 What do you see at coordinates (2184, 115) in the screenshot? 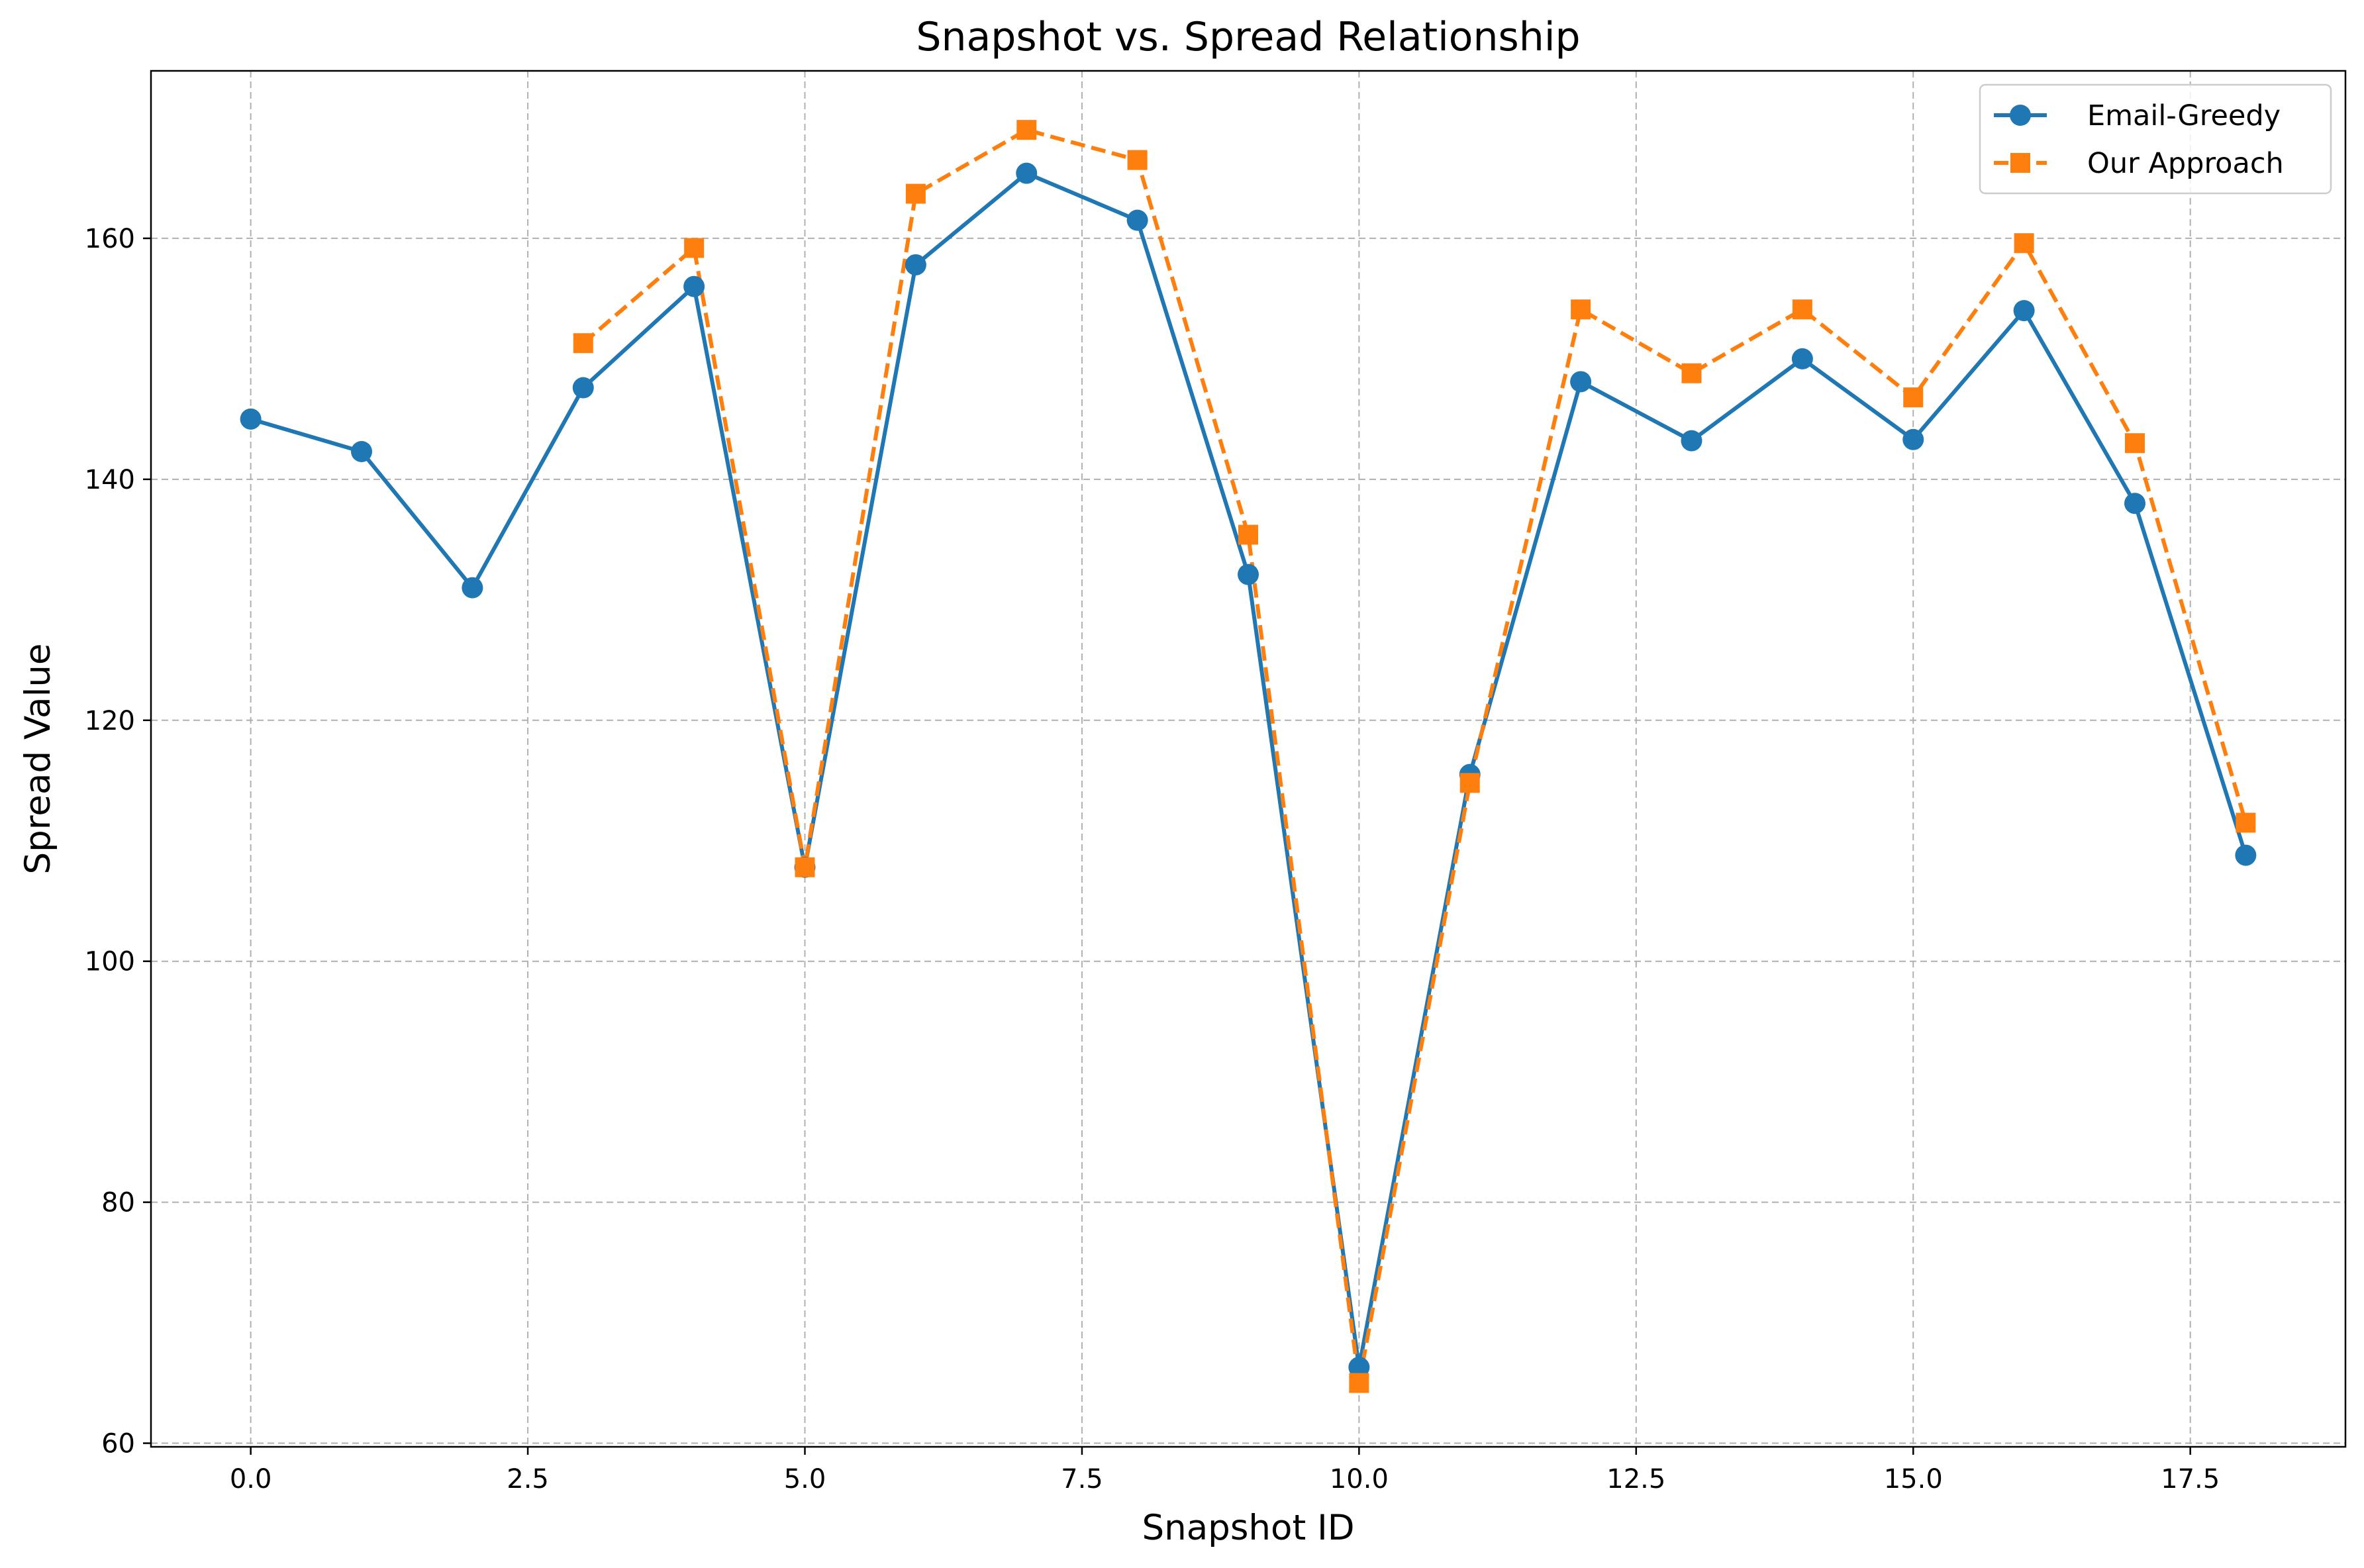
I see `legend-label-email-greedy: Email-Greedy` at bounding box center [2184, 115].